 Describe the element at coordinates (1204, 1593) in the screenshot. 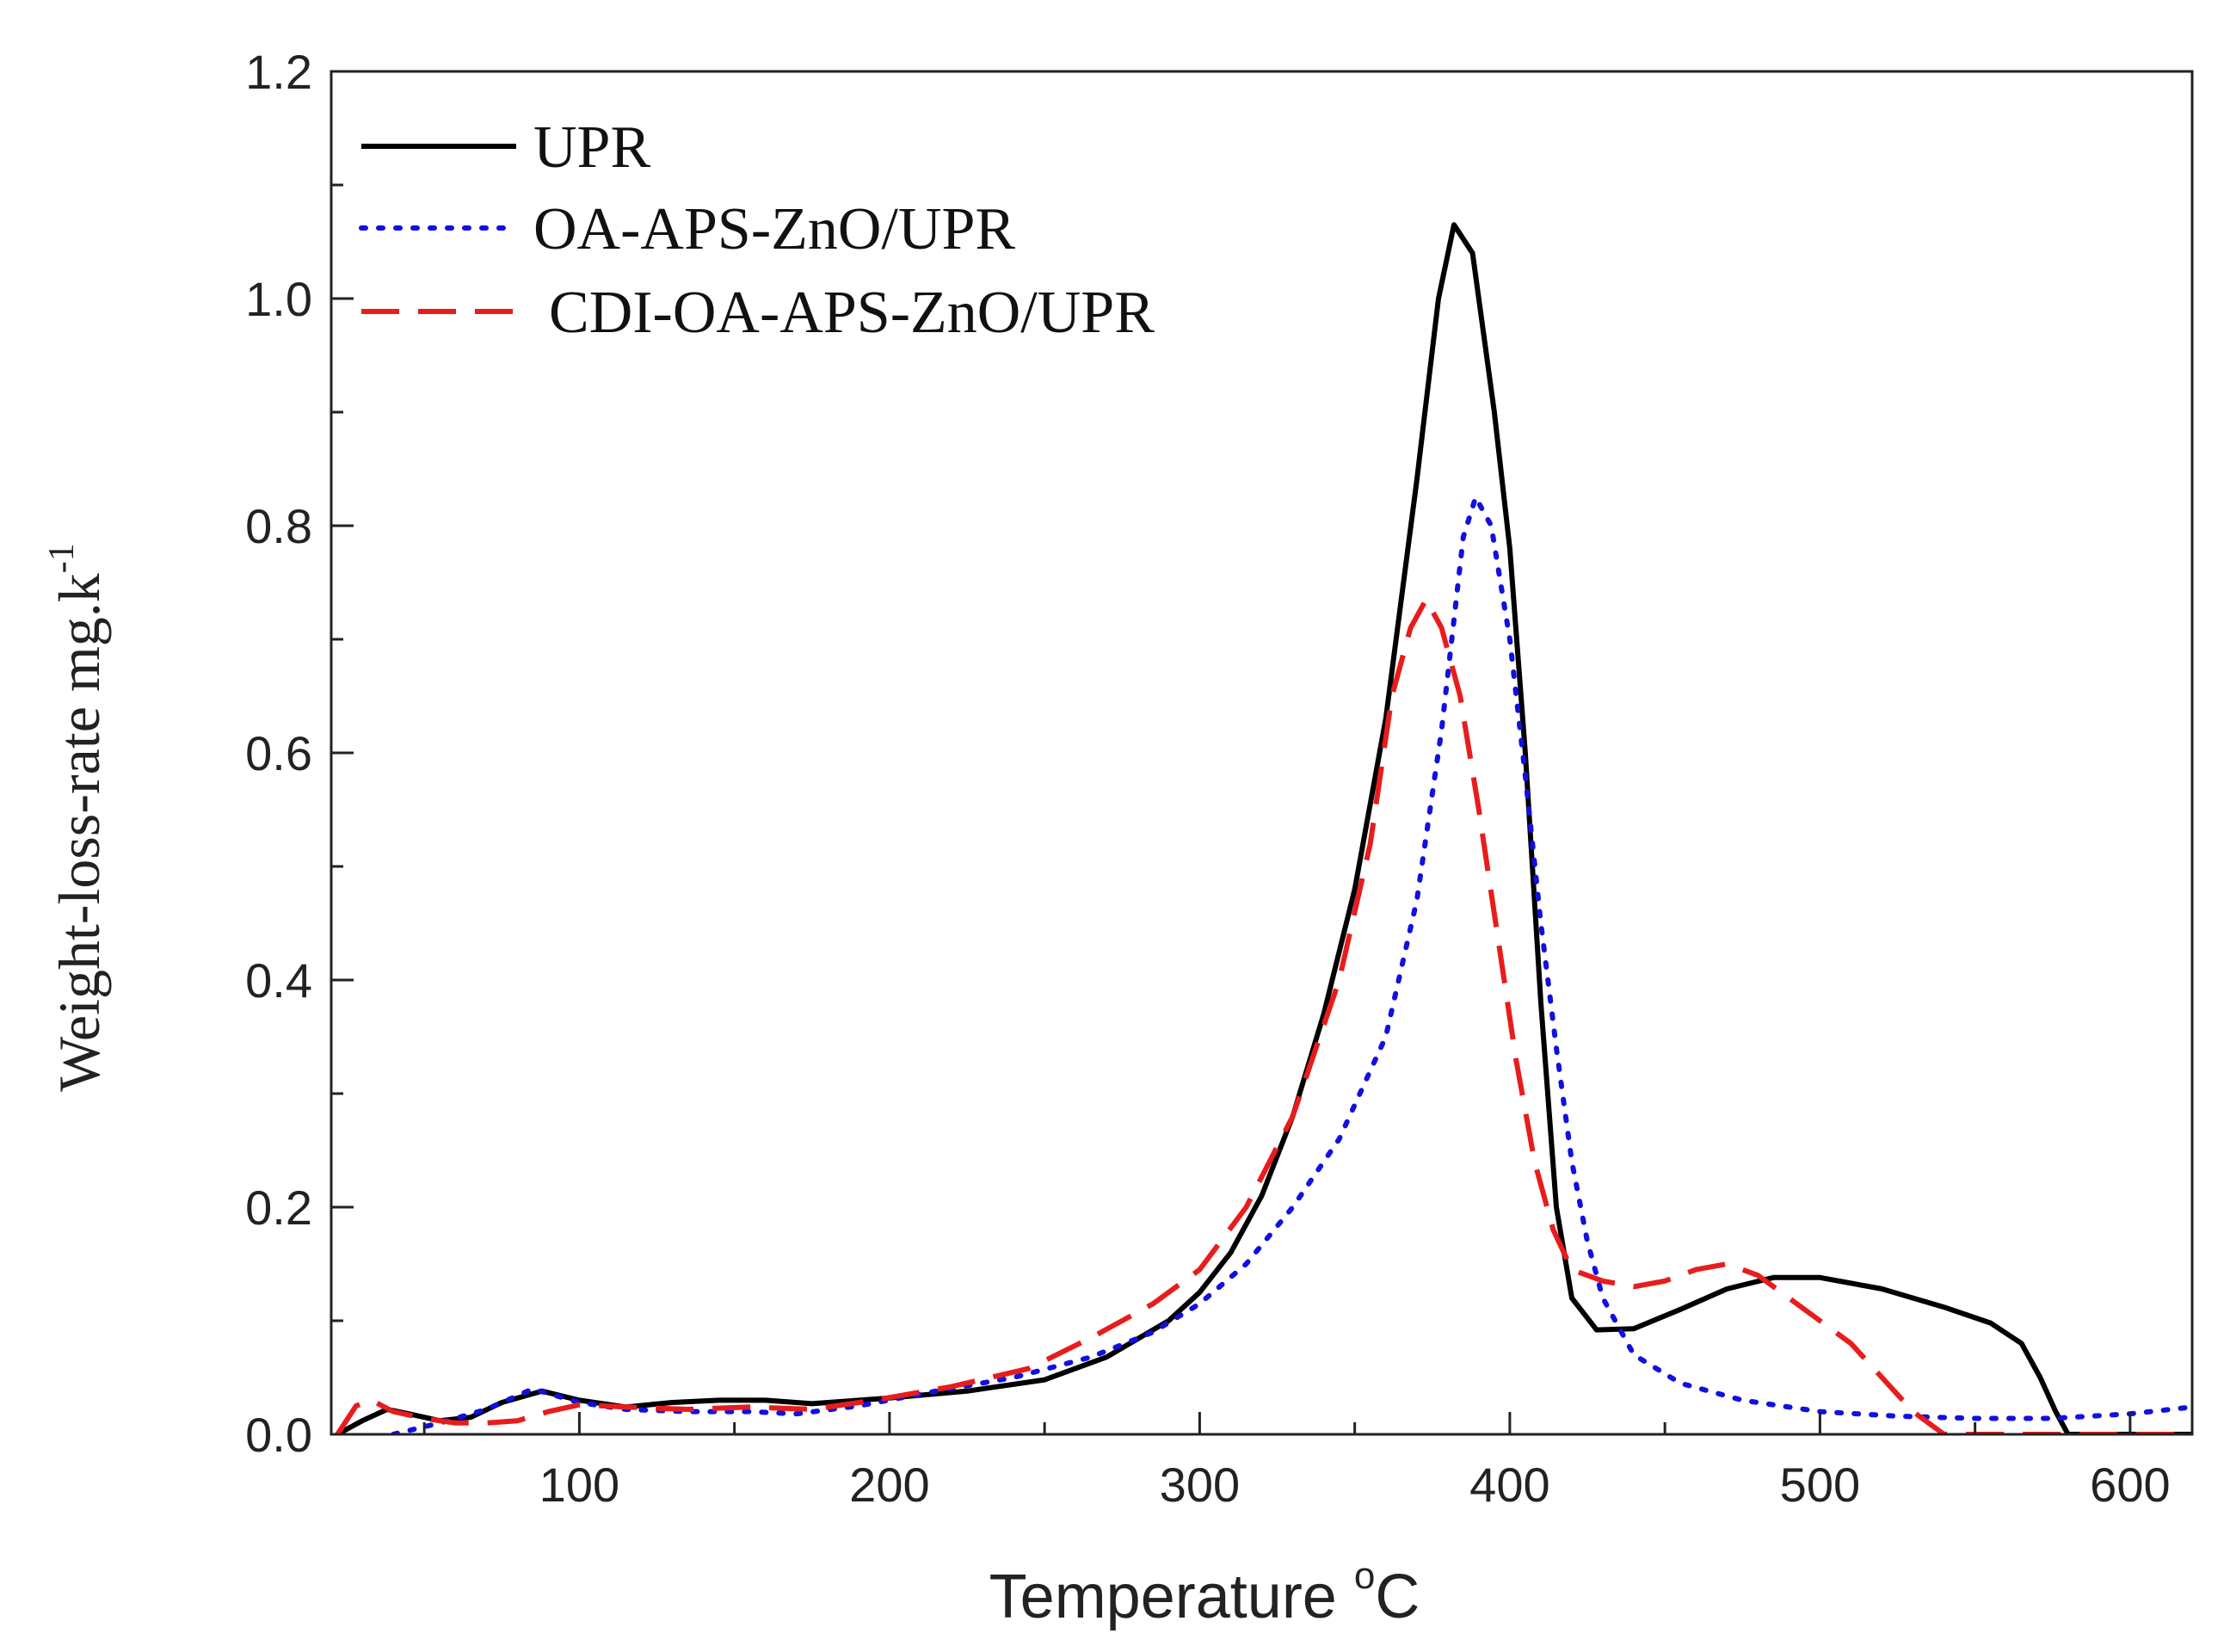

I see `x-axis-label: Temperature oC` at that location.